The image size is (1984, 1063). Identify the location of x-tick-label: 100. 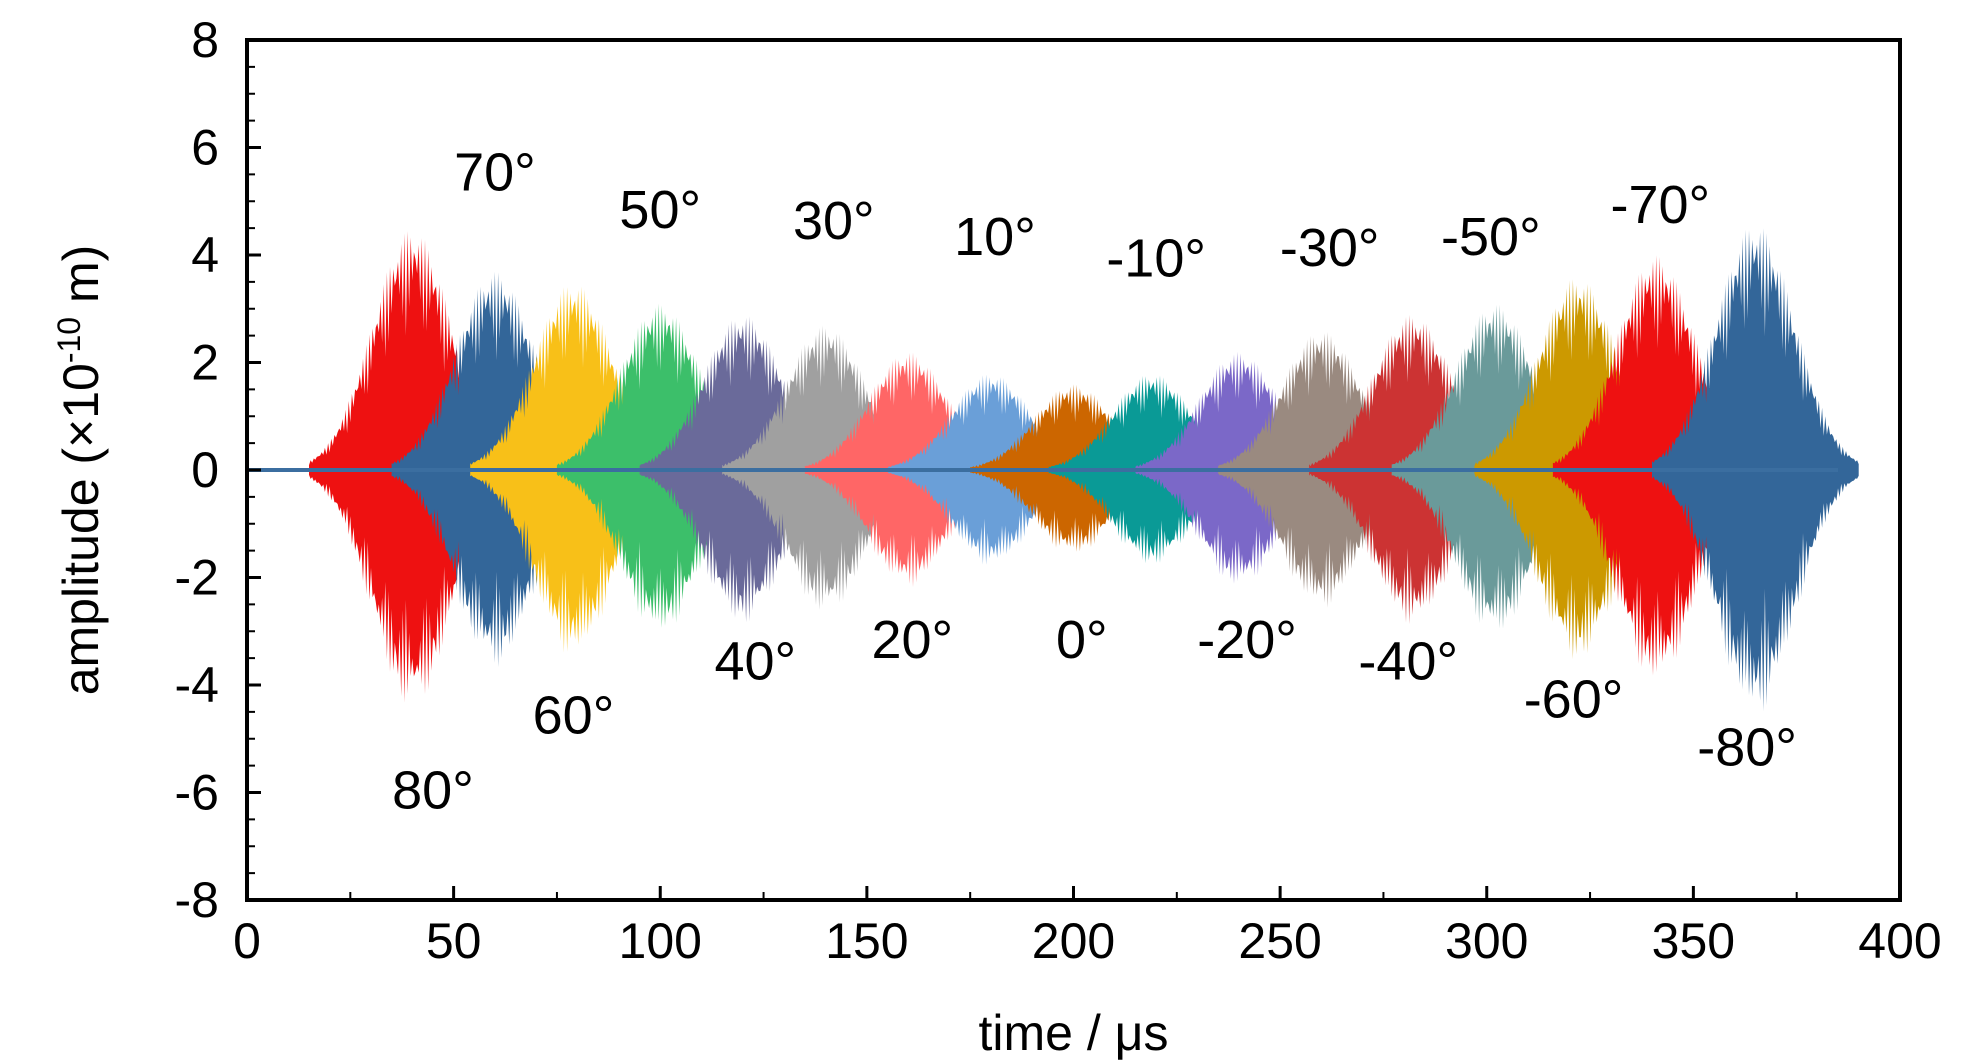
(660, 941).